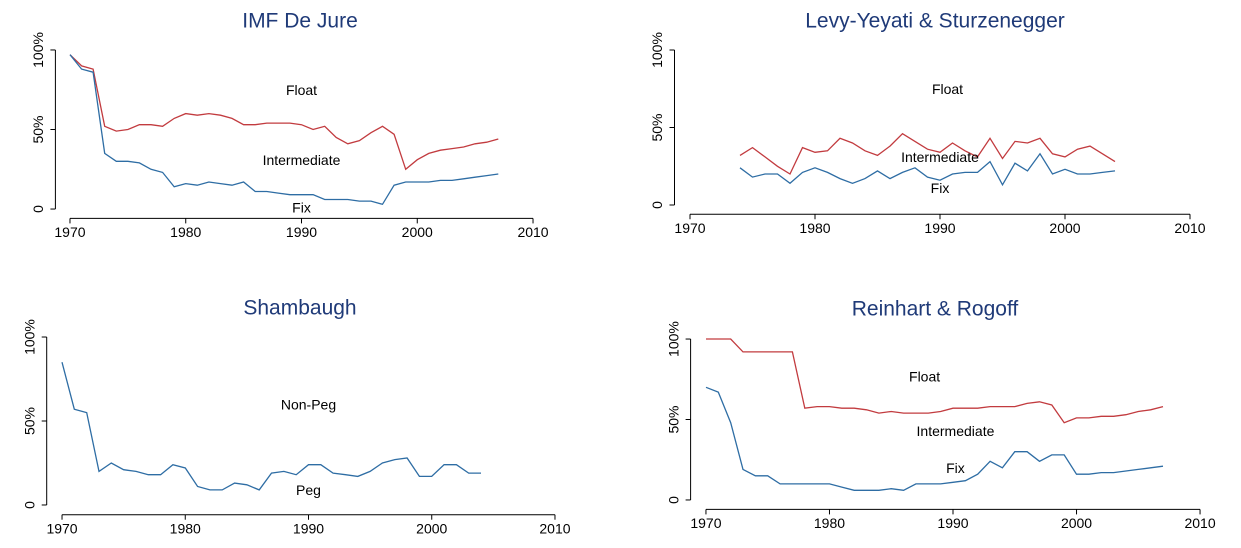 This screenshot has width=1241, height=548. Describe the element at coordinates (935, 309) in the screenshot. I see `chart-title: Reinhart & Rogoff` at that location.